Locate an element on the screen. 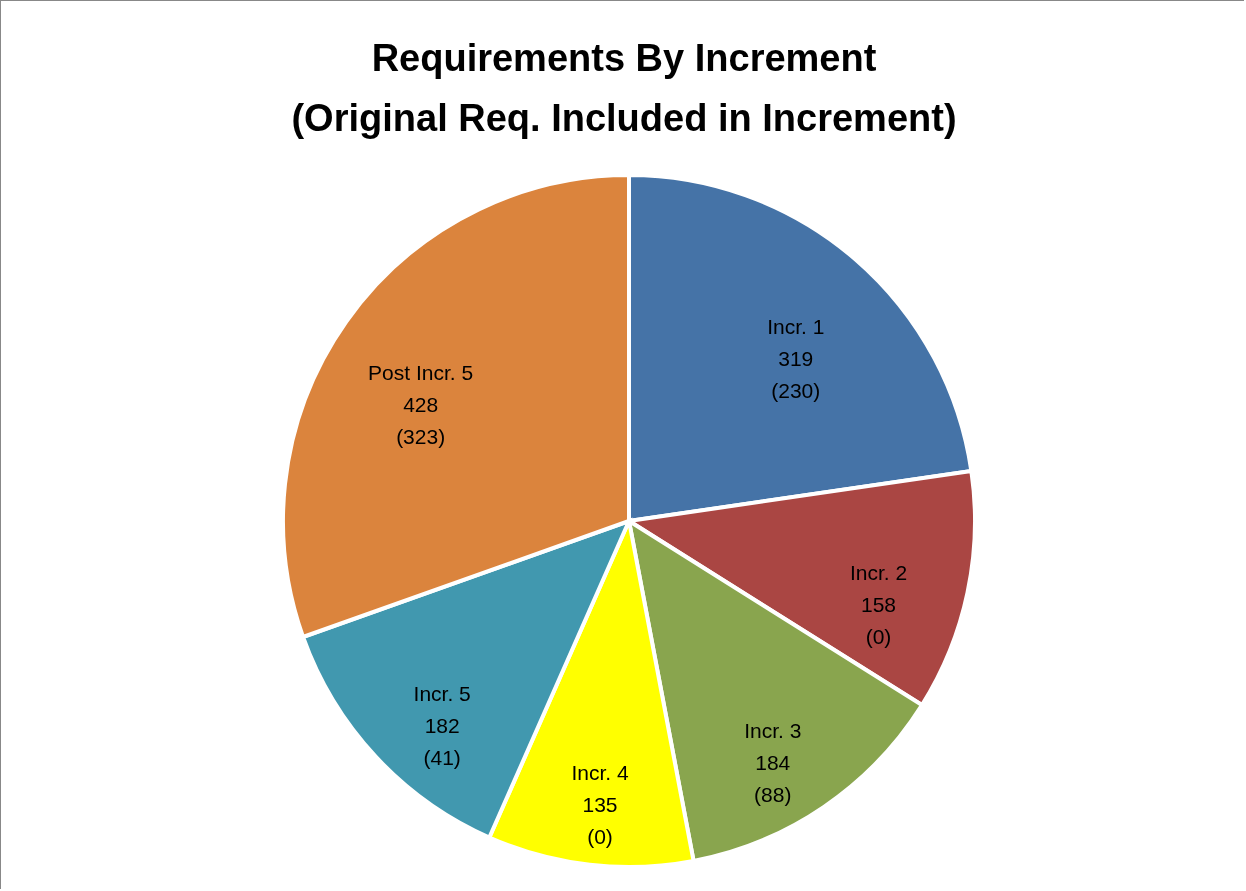 The width and height of the screenshot is (1246, 891). slice-label: Incr. 1 is located at coordinates (796, 327).